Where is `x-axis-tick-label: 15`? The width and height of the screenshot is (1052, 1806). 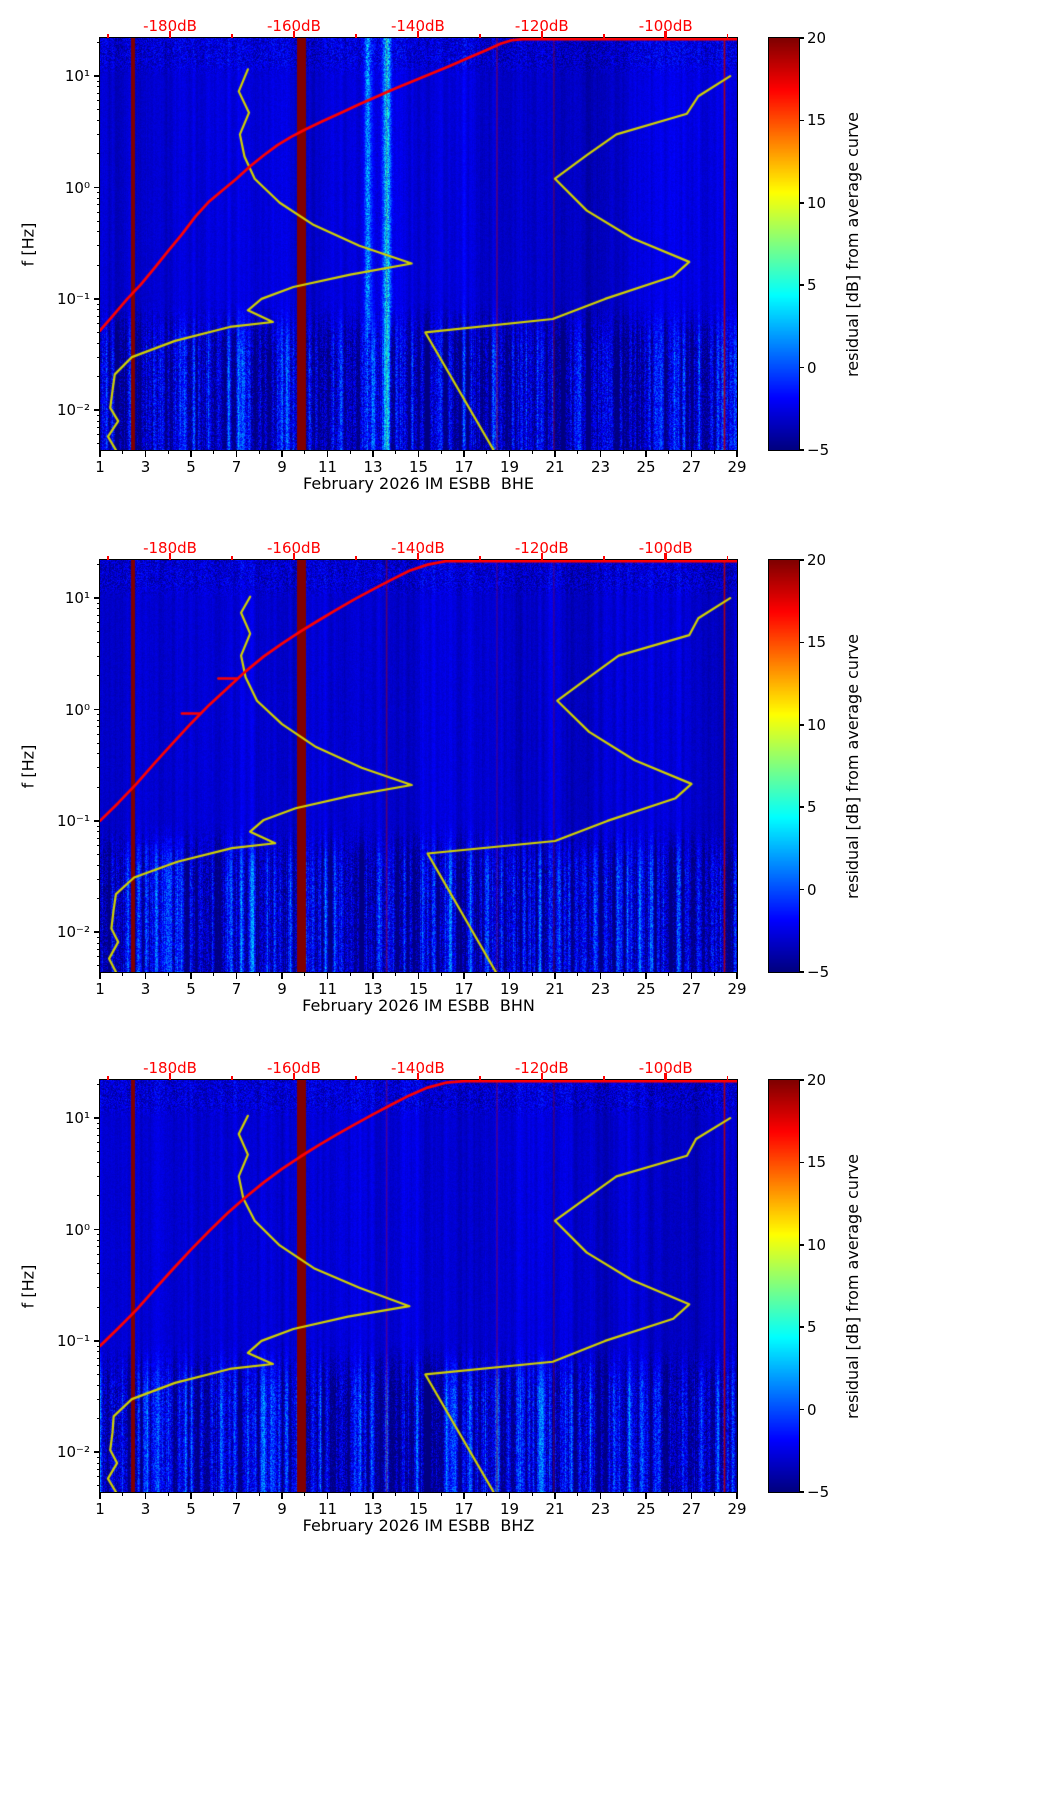 x-axis-tick-label: 15 is located at coordinates (418, 467).